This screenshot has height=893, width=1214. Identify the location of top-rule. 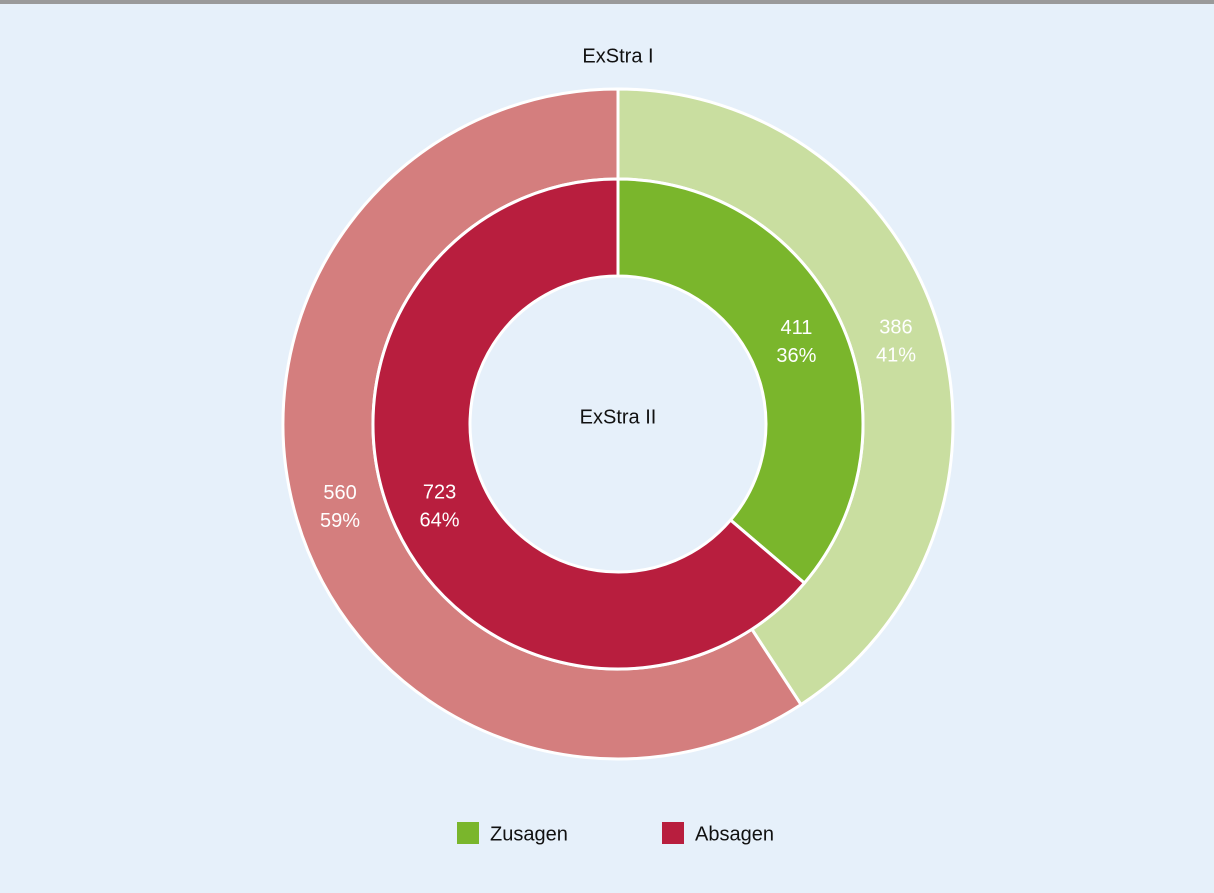
(607, 2).